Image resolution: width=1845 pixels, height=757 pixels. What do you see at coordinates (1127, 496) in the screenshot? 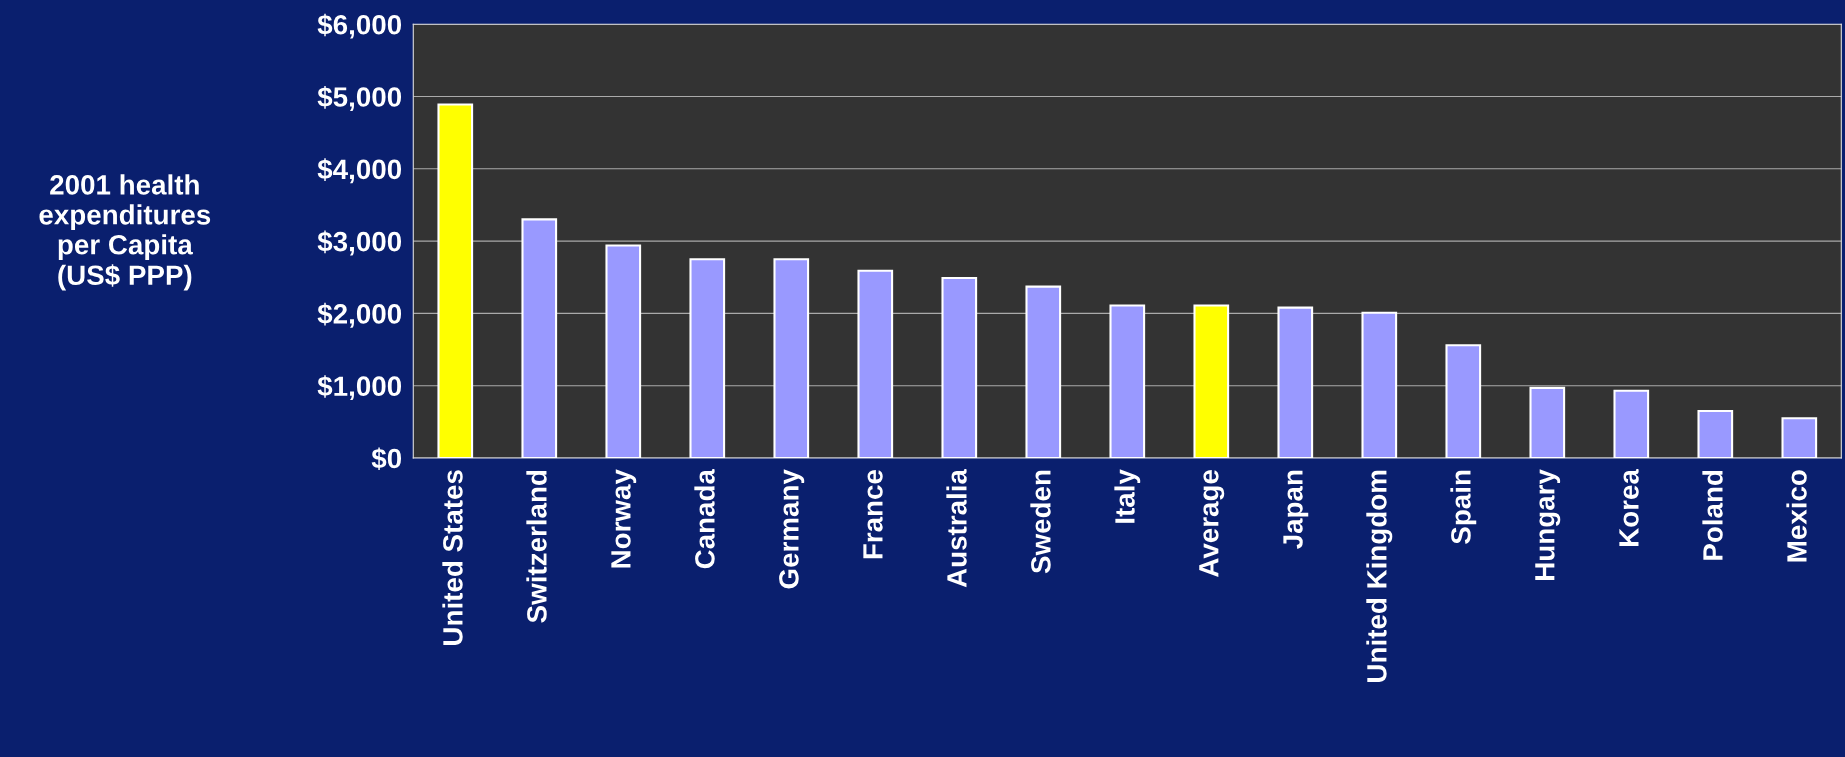
I see `x-tick-label: Italy` at bounding box center [1127, 496].